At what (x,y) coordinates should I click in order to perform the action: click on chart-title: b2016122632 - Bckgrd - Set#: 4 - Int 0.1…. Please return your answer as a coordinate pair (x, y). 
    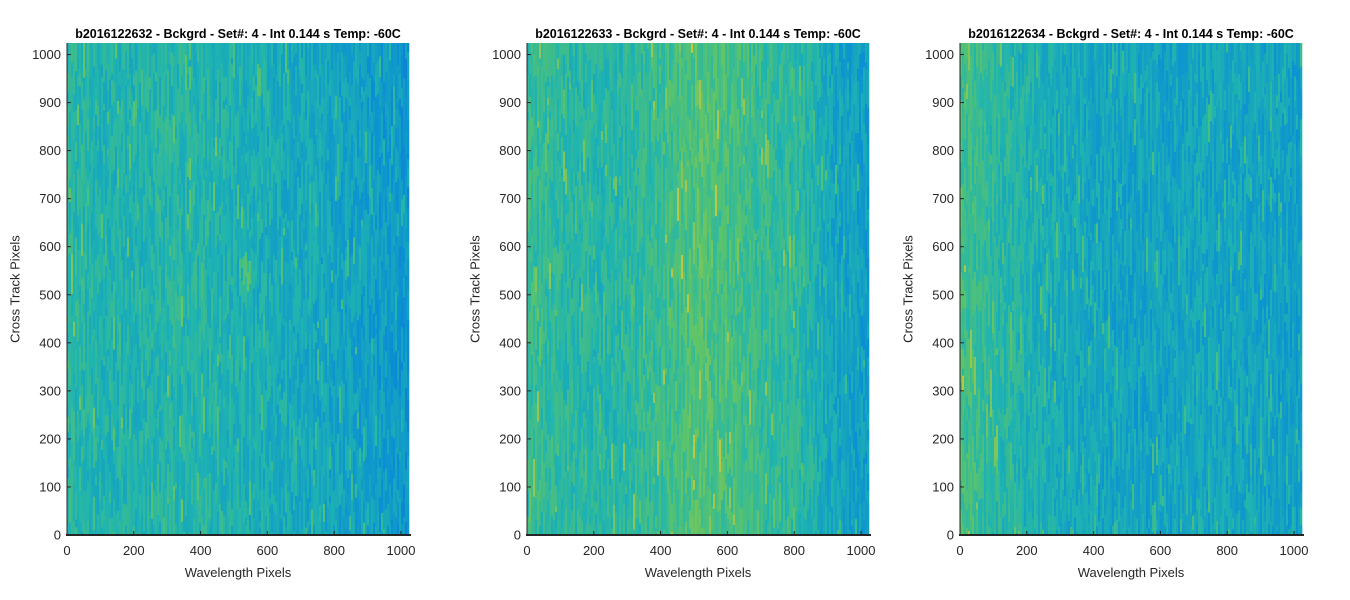
    Looking at the image, I should click on (238, 34).